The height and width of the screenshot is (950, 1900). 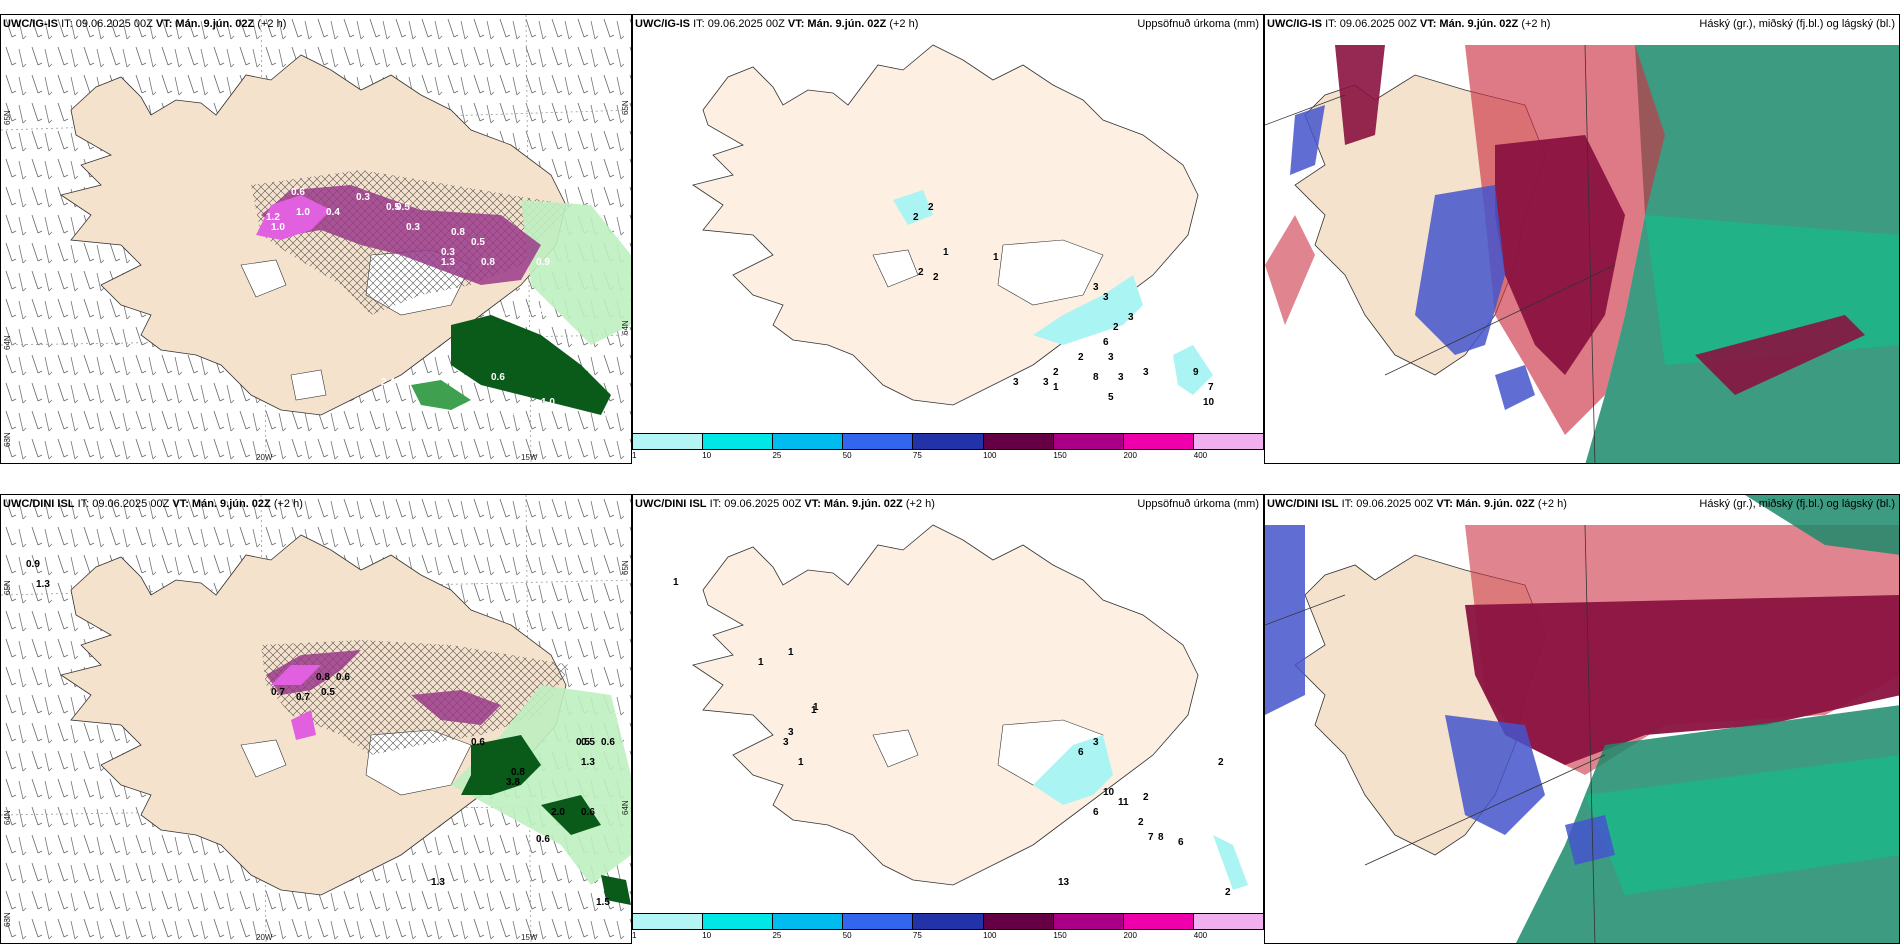 What do you see at coordinates (1682, 680) in the screenshot?
I see `cloud-dark-red` at bounding box center [1682, 680].